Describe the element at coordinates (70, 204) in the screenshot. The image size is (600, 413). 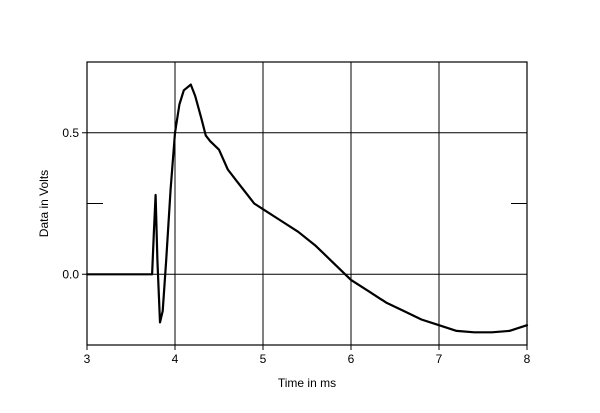
I see `y-tick-labels: 0.0 0.5` at that location.